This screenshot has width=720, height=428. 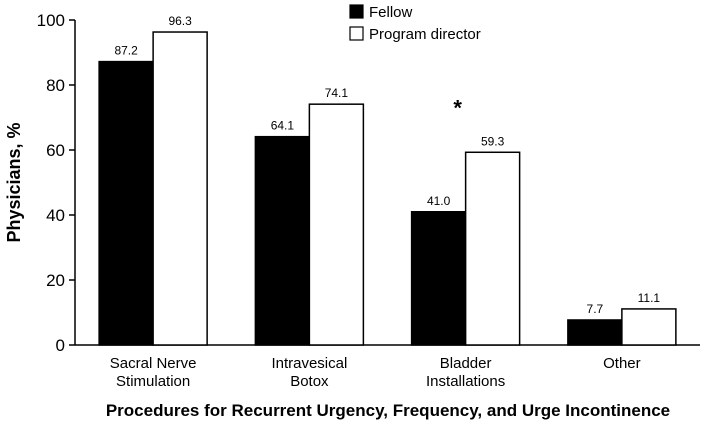 What do you see at coordinates (356, 11) in the screenshot?
I see `legend-swatch-fellow` at bounding box center [356, 11].